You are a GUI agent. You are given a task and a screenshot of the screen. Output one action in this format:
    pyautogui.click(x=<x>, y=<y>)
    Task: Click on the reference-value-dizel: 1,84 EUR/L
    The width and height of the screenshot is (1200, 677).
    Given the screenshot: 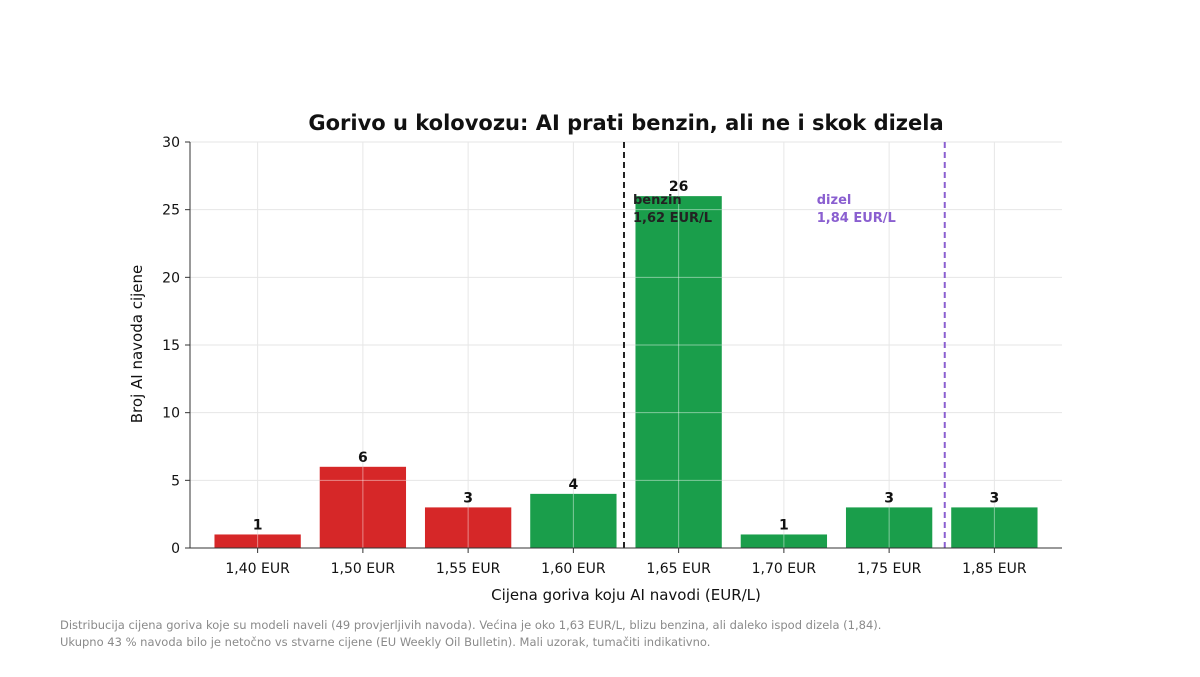 What is the action you would take?
    pyautogui.click(x=856, y=218)
    